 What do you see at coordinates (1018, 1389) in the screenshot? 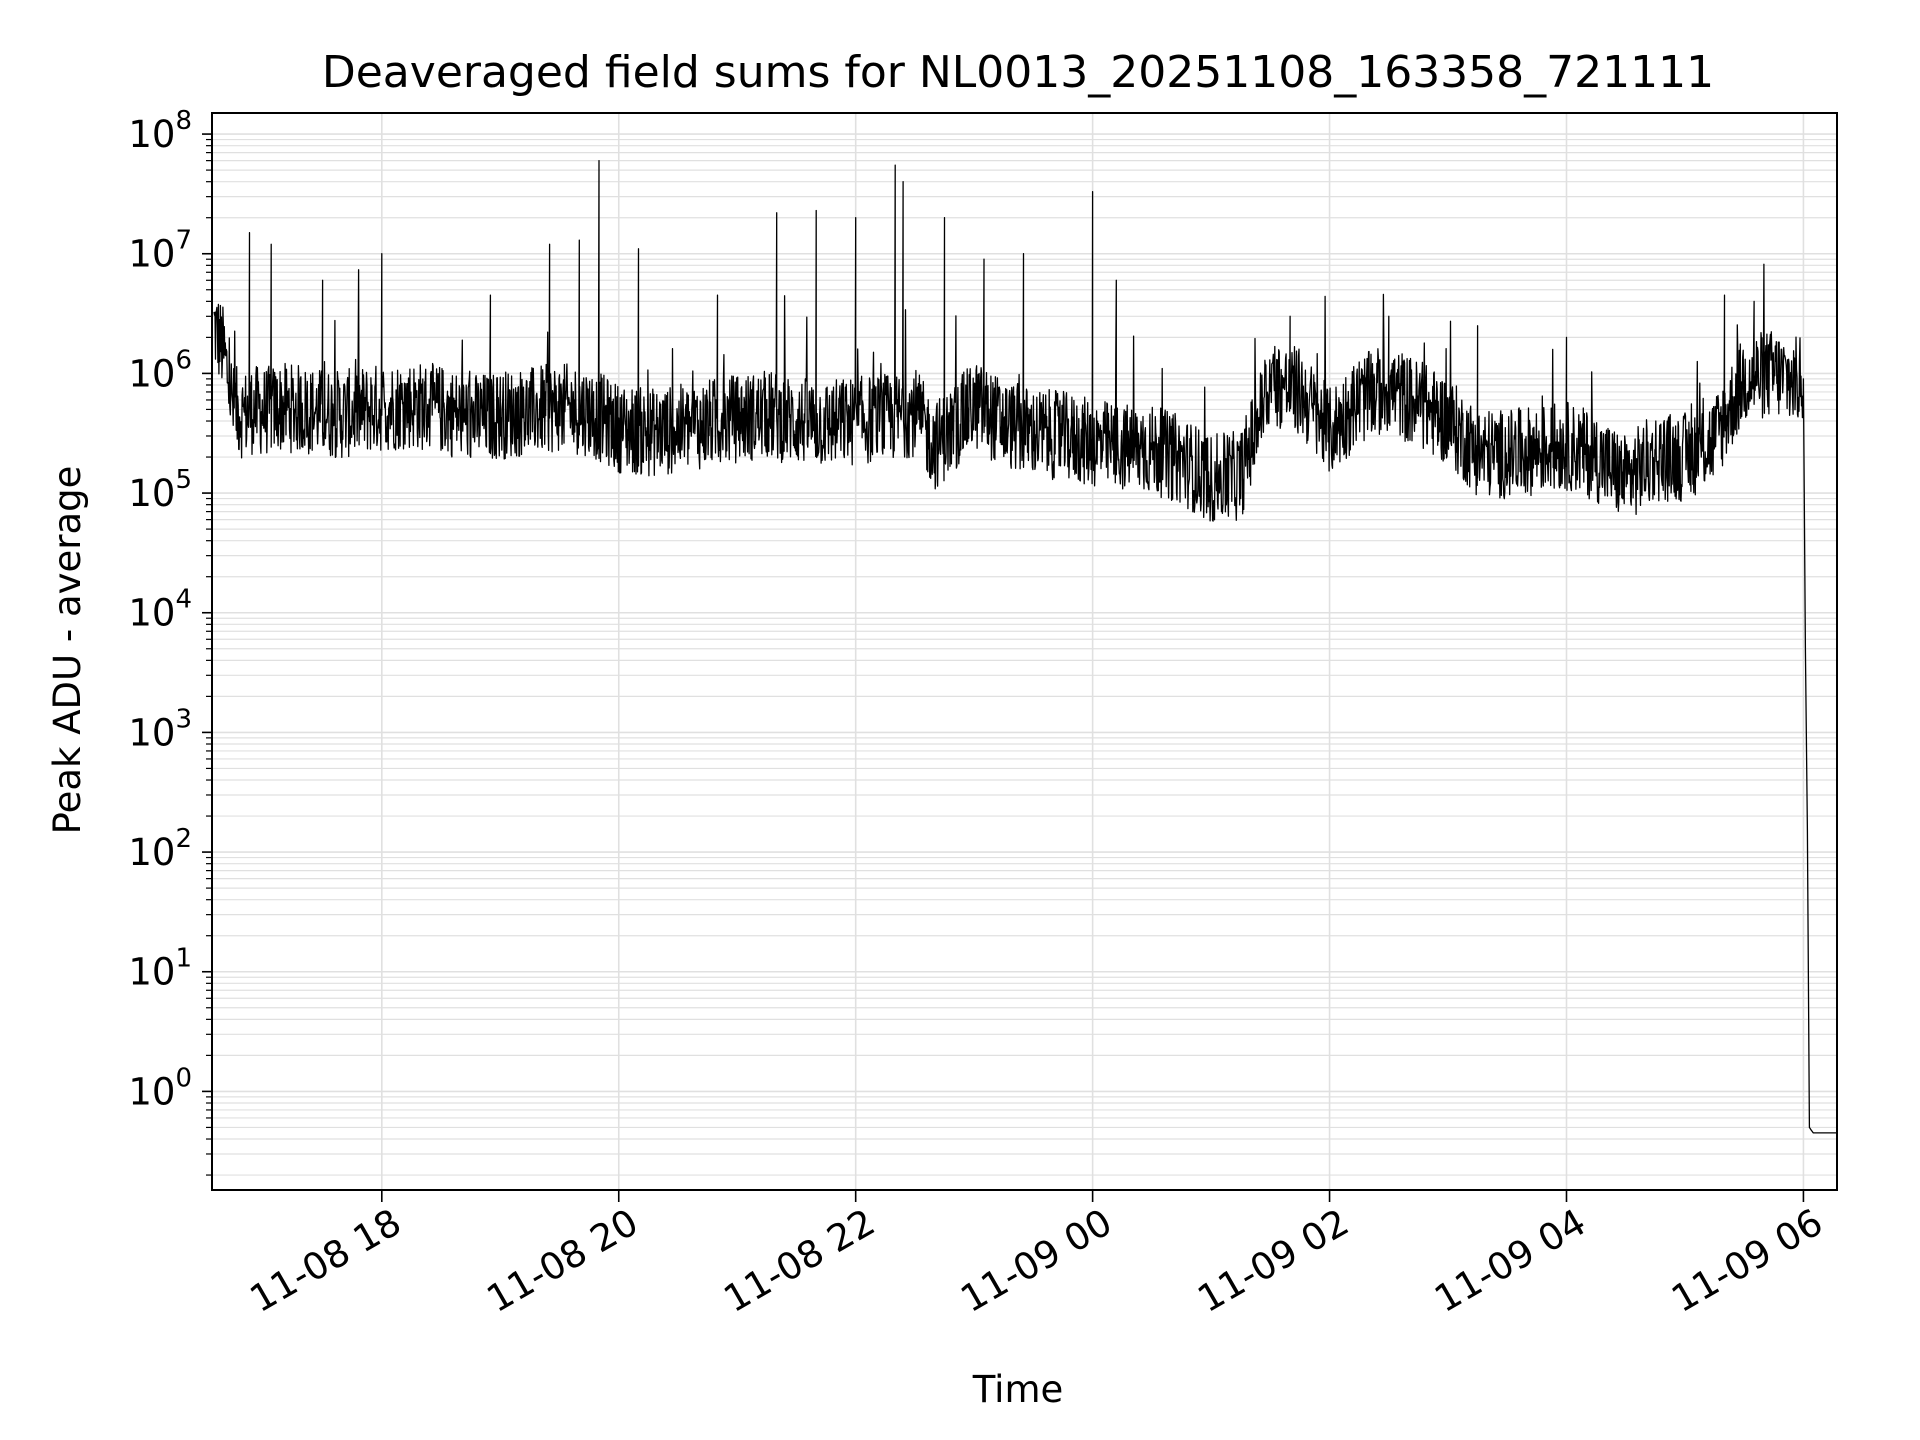
I see `x-axis-label: Time` at bounding box center [1018, 1389].